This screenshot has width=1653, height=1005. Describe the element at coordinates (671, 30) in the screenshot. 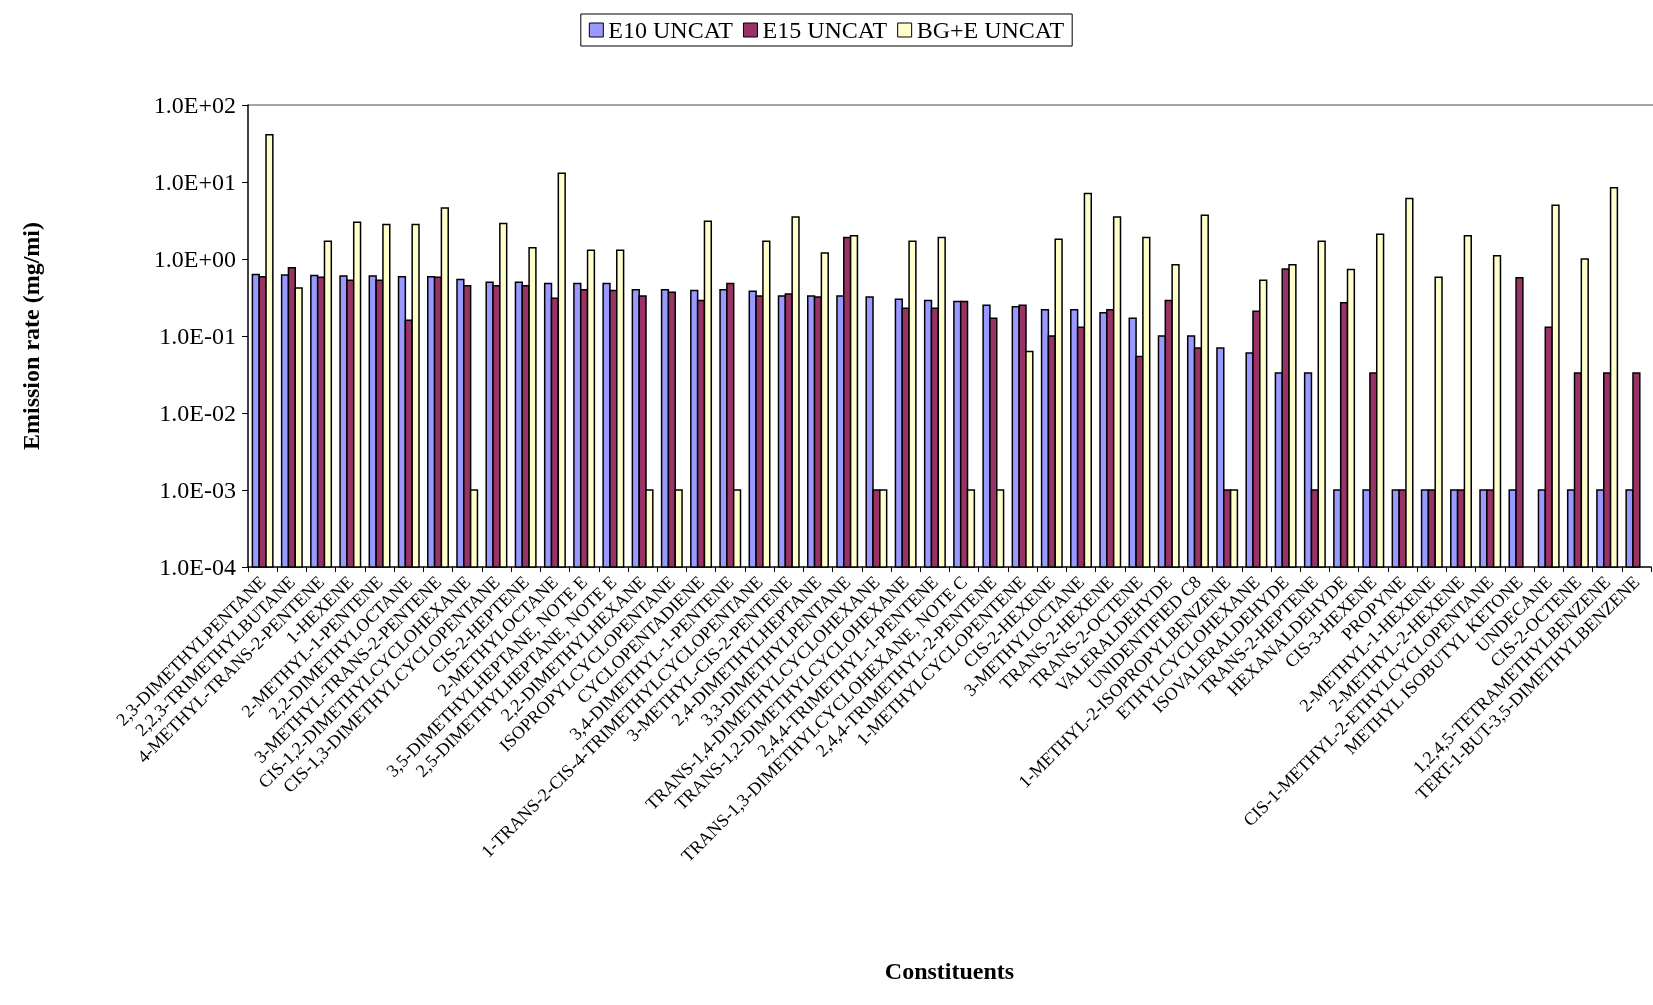

I see `legend-label: E10 UNCAT` at that location.